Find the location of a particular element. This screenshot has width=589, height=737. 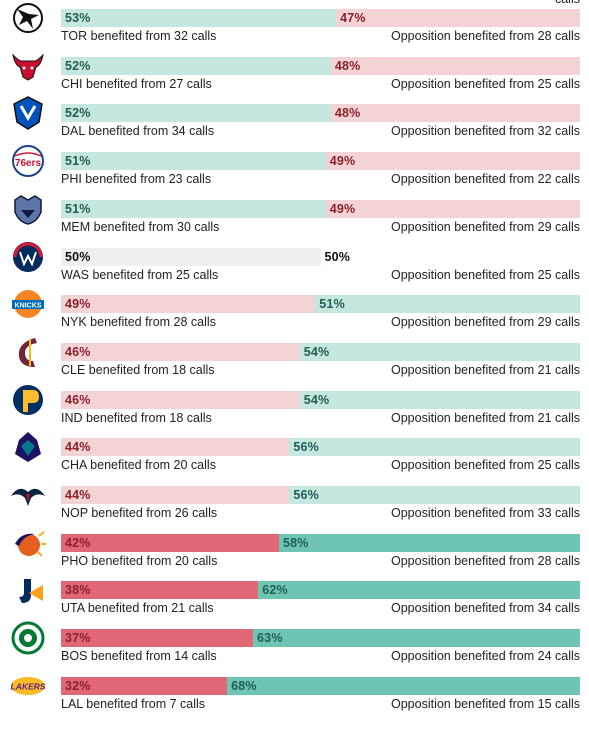

opposition-pct-label: 47% is located at coordinates (353, 18).